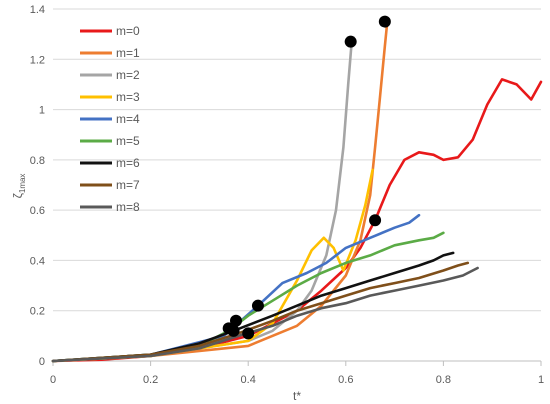 The height and width of the screenshot is (404, 550). What do you see at coordinates (248, 333) in the screenshot?
I see `marker-m=8` at bounding box center [248, 333].